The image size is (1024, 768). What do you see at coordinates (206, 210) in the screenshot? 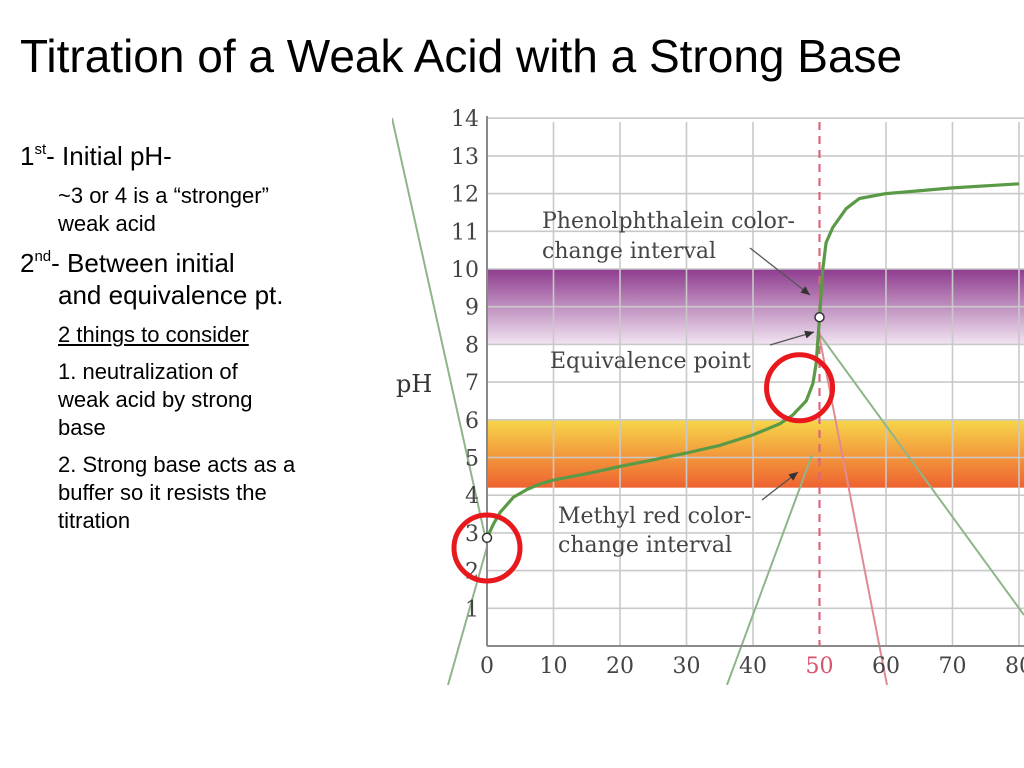
I see `sub-bullet-stronger-weak-acid: ~3 or 4 is a “stronger” weak acid` at bounding box center [206, 210].